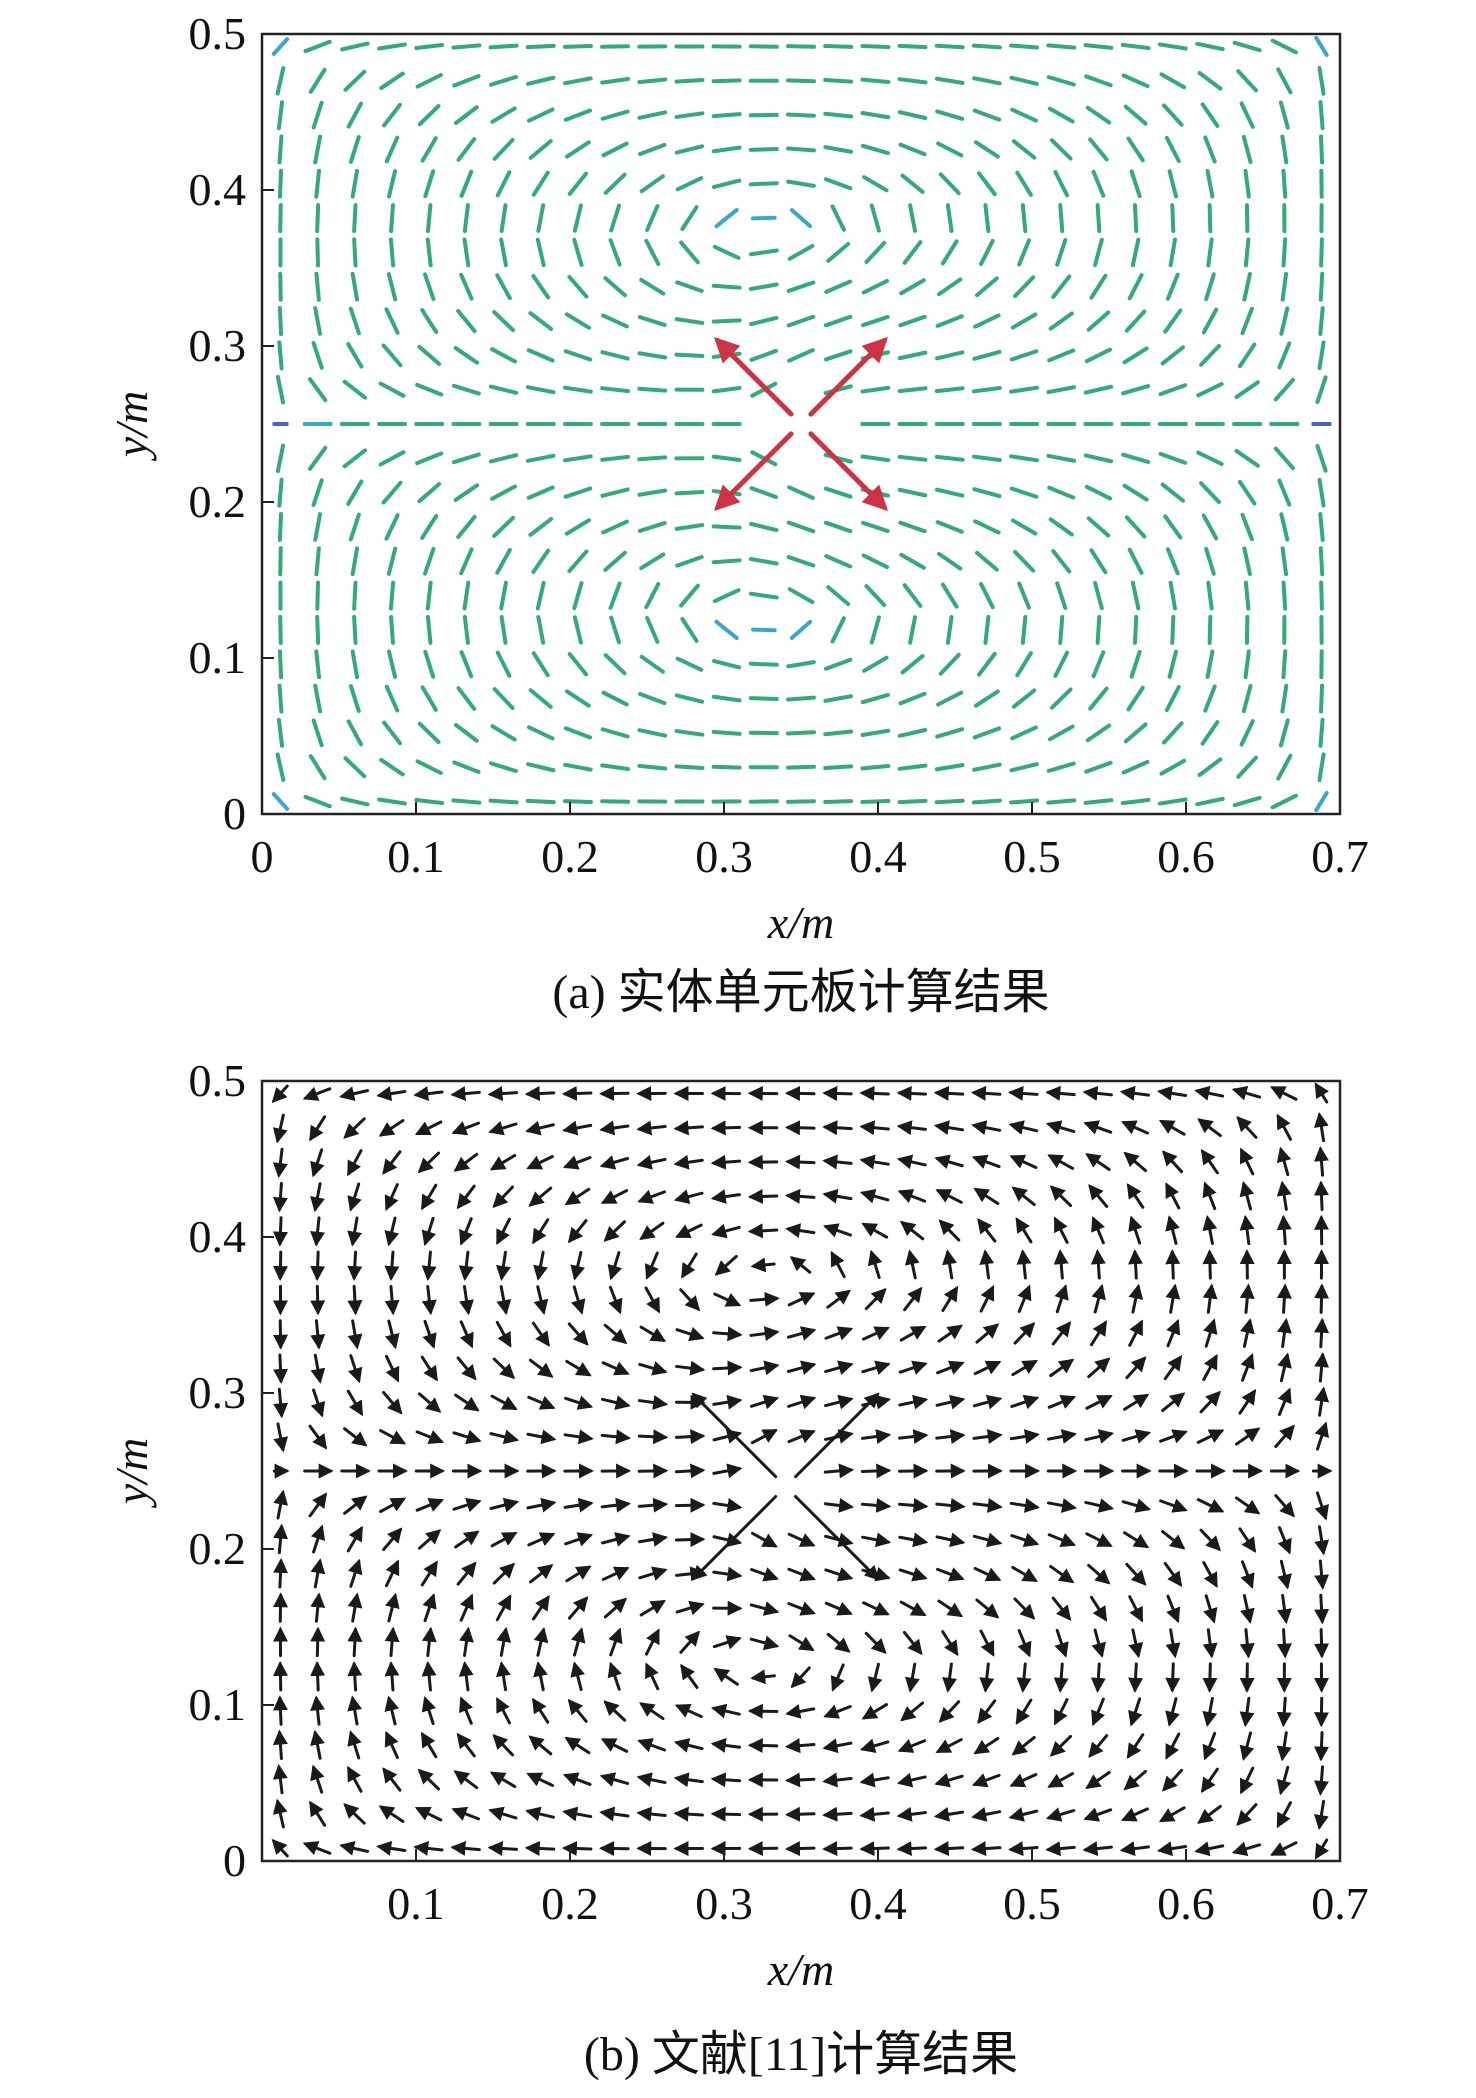 The image size is (1476, 2098). What do you see at coordinates (570, 1903) in the screenshot?
I see `x-tick-label: 0.2` at bounding box center [570, 1903].